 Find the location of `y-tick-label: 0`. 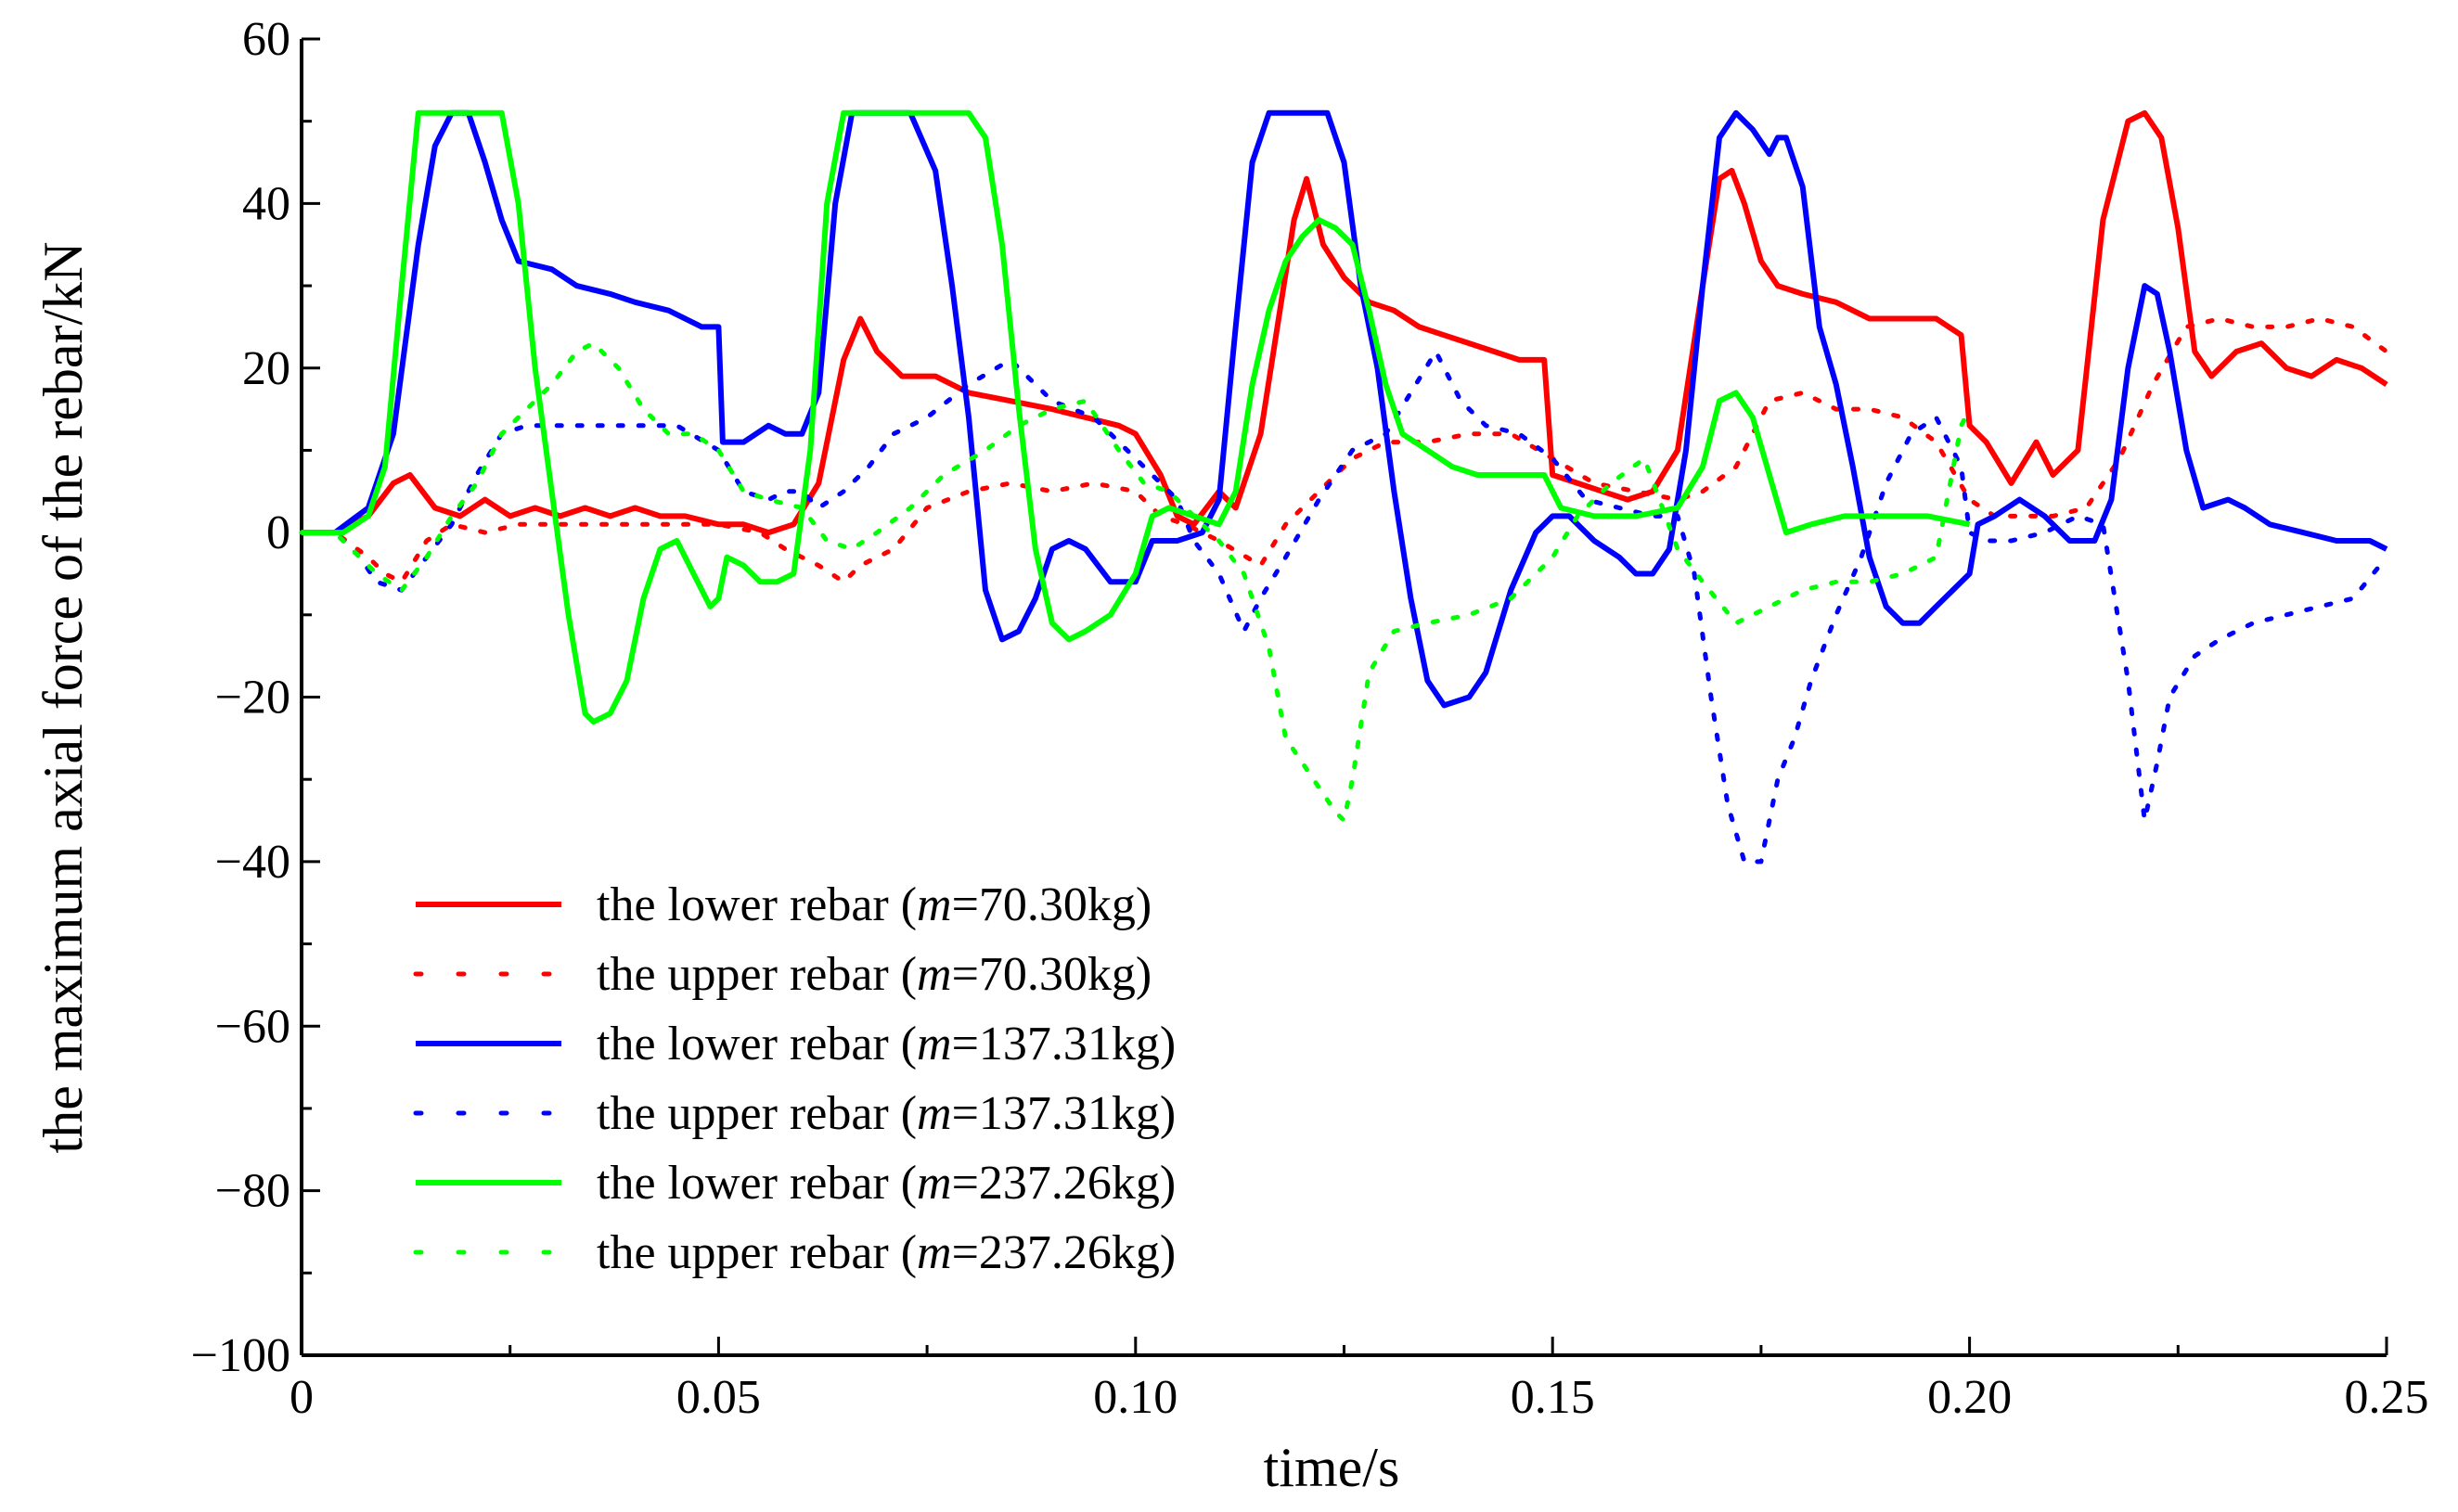

y-tick-label: 0 is located at coordinates (278, 532).